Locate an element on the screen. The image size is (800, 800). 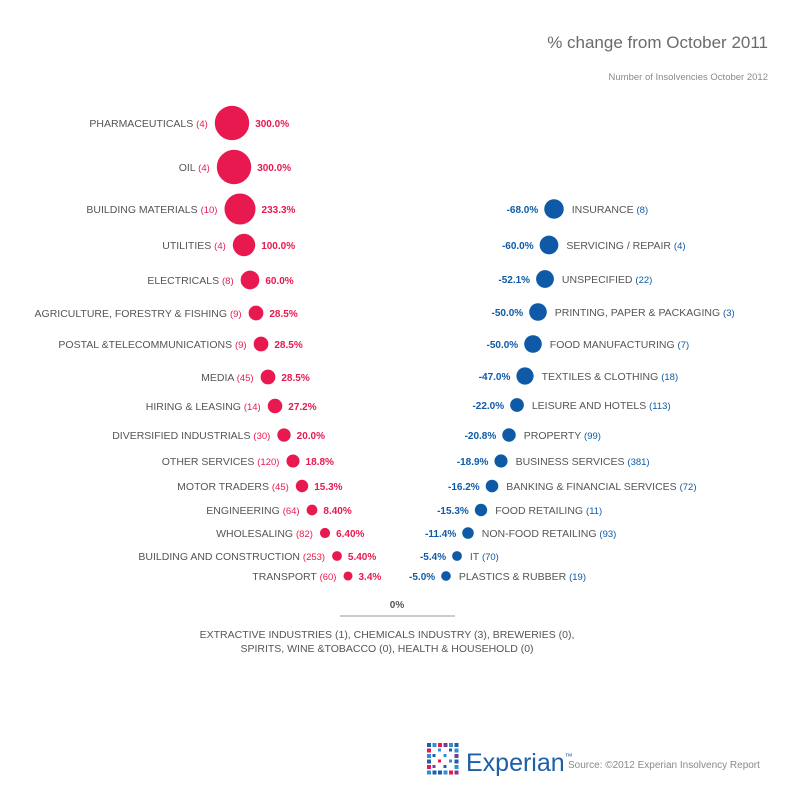
decrease-sector-label: FOOD RETAILING (11) is located at coordinates (548, 511).